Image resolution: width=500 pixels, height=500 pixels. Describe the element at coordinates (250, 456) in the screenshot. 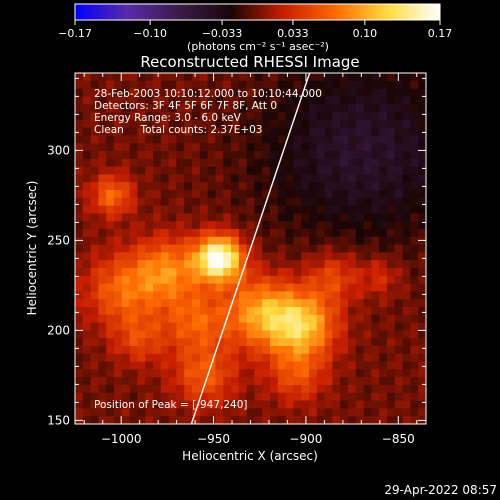

I see `x-axis-label: Heliocentric X (arcsec)` at that location.